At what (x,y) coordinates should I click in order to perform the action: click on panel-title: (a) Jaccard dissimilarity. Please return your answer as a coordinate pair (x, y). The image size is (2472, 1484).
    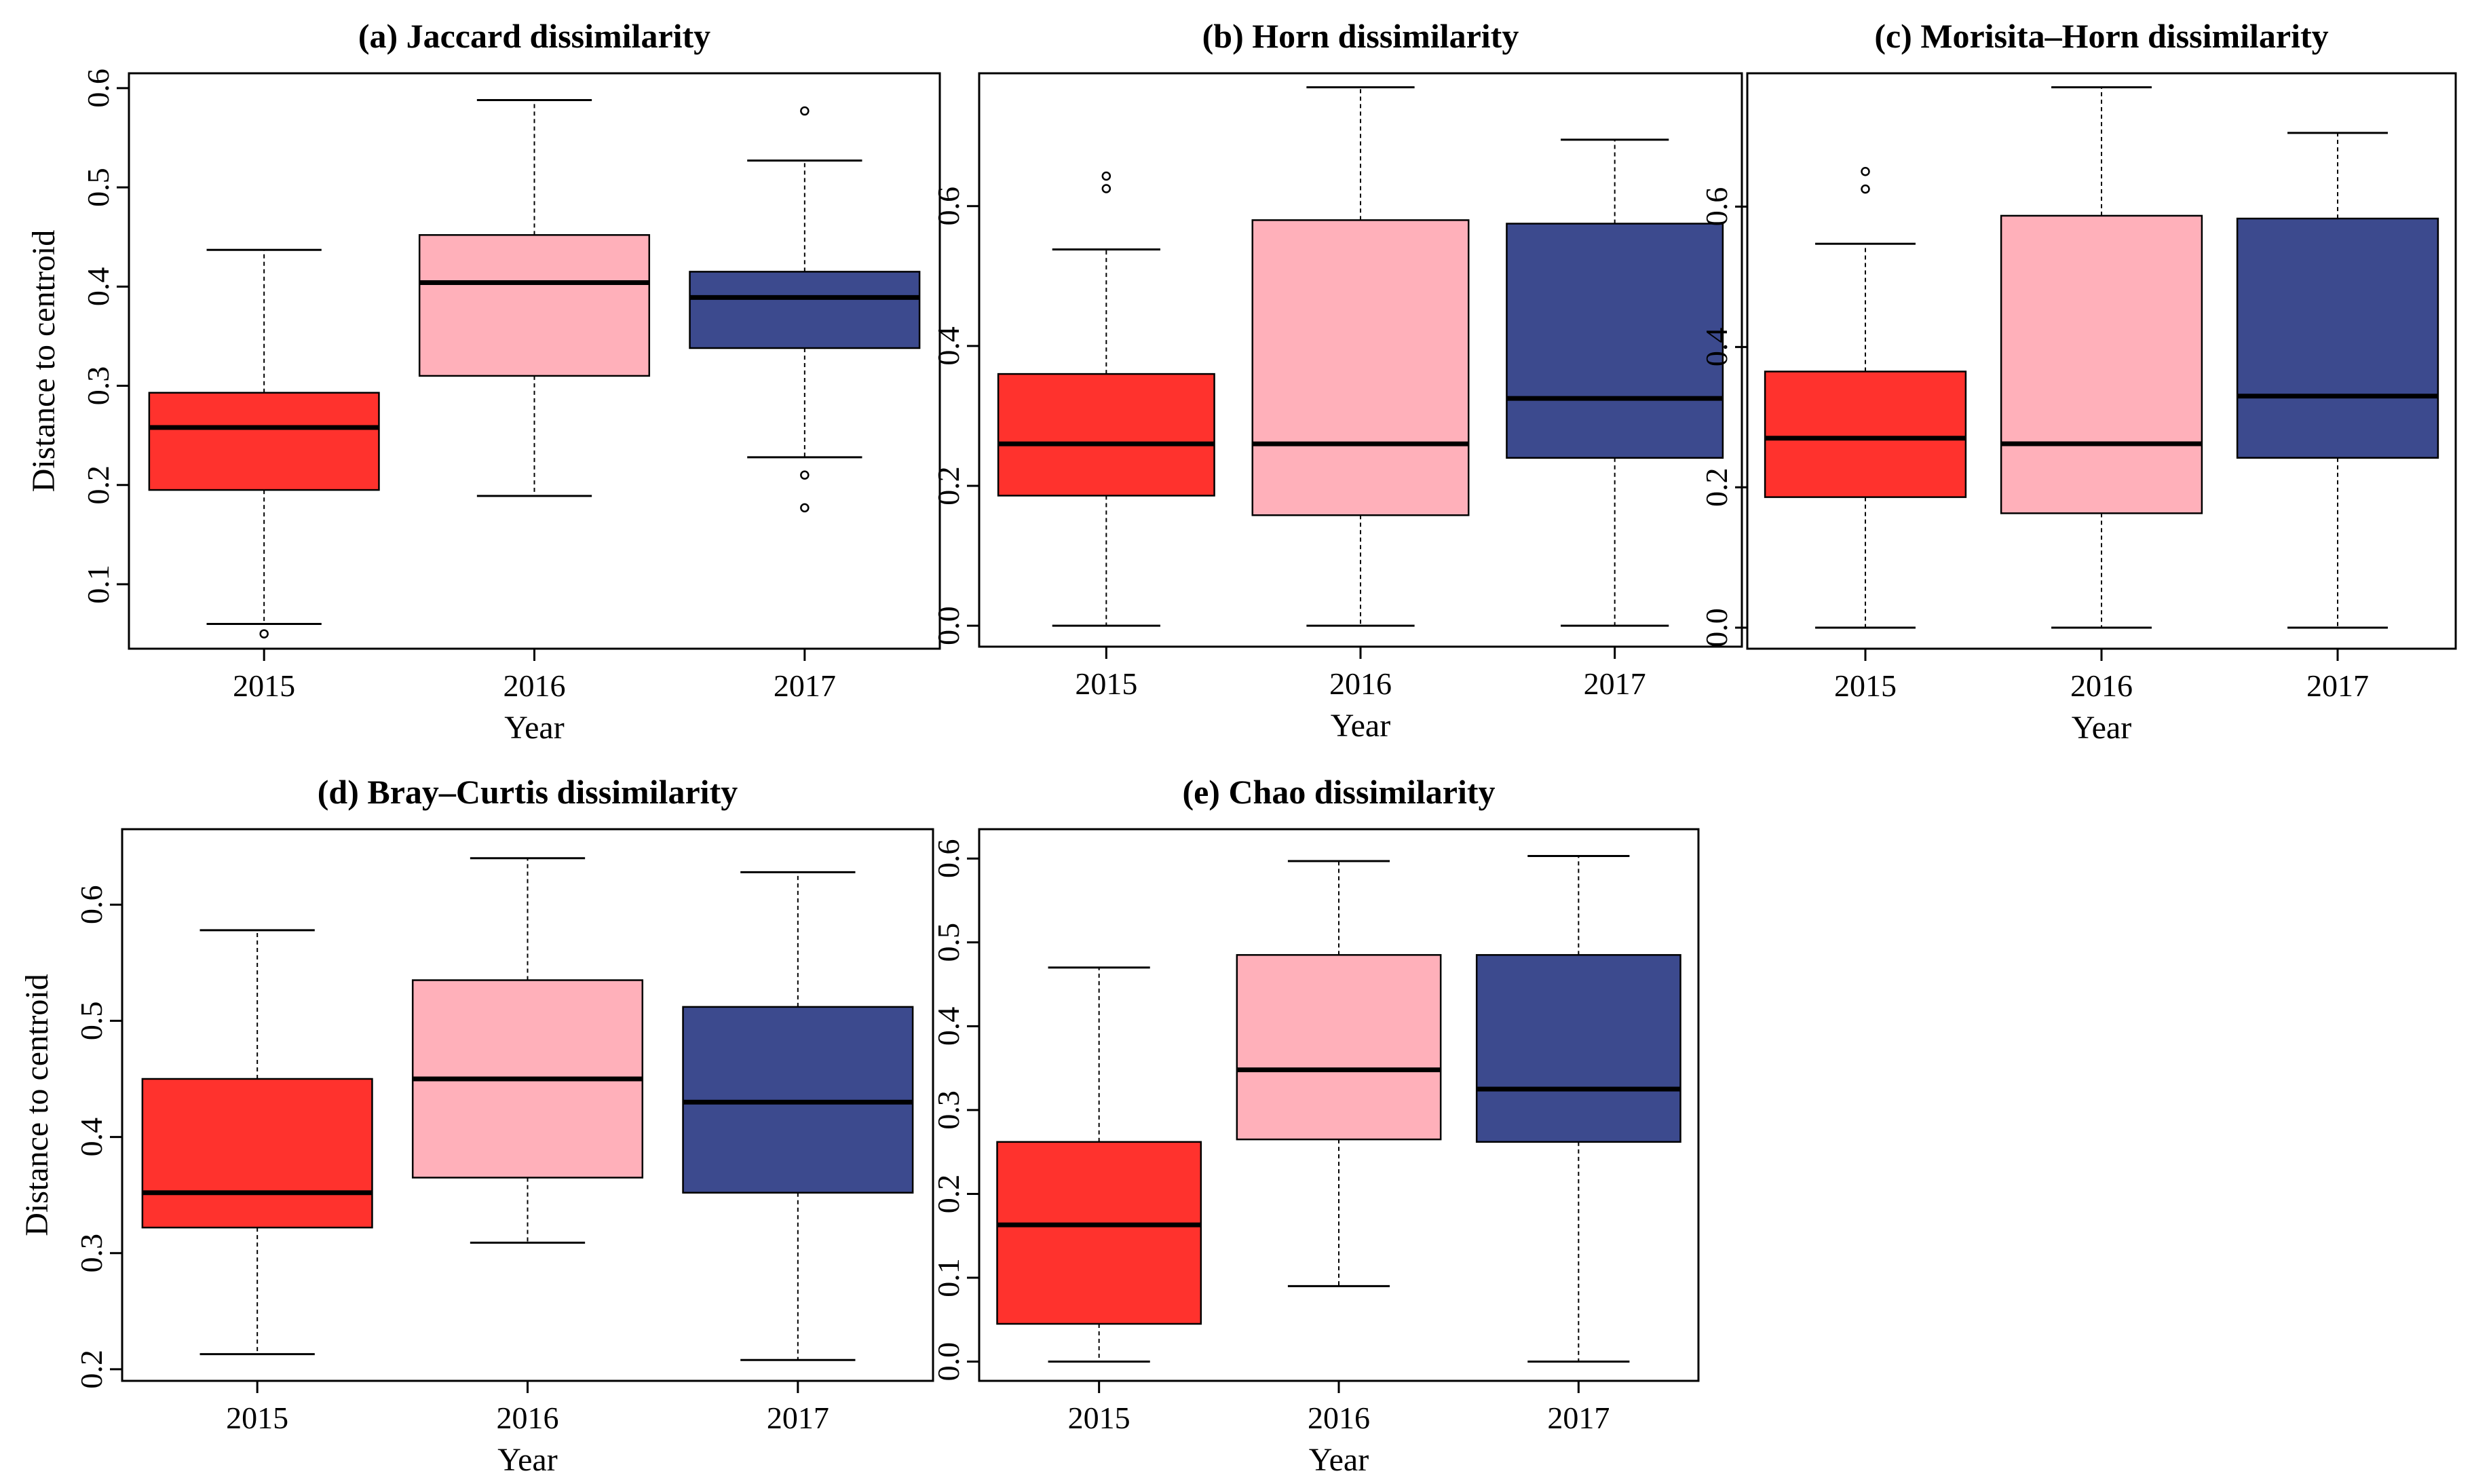
    Looking at the image, I should click on (534, 36).